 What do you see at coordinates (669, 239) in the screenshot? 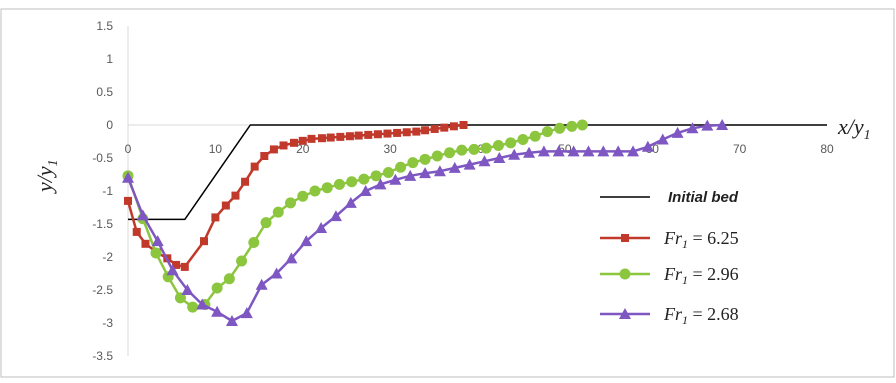
I see `legend-item-1: Fr1 = 6.25` at bounding box center [669, 239].